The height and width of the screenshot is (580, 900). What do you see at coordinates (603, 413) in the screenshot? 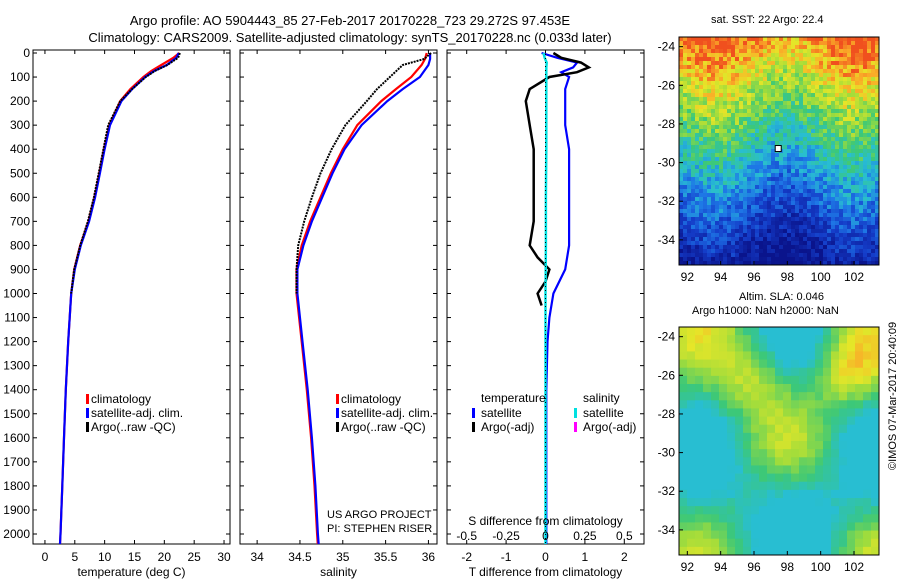
I see `legend-label: satellite` at bounding box center [603, 413].